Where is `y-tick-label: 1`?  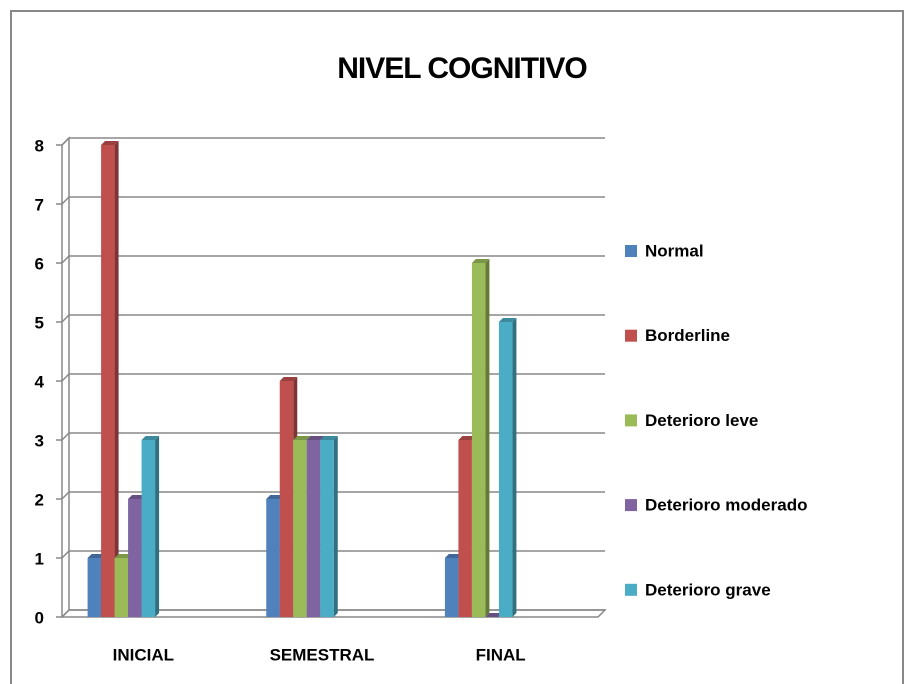 y-tick-label: 1 is located at coordinates (39, 558).